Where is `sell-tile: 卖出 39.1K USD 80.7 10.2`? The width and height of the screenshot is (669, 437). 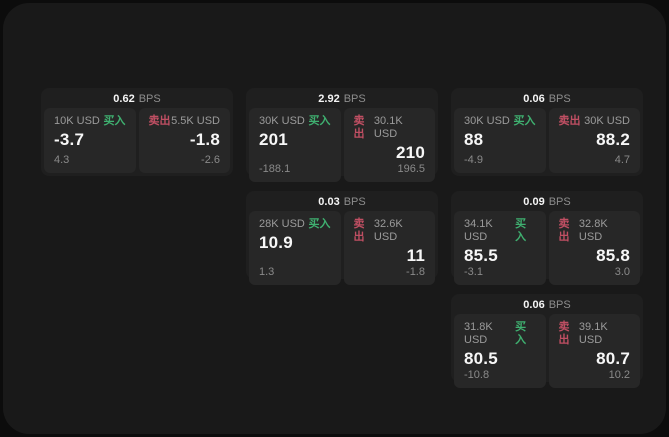 sell-tile: 卖出 39.1K USD 80.7 10.2 is located at coordinates (594, 351).